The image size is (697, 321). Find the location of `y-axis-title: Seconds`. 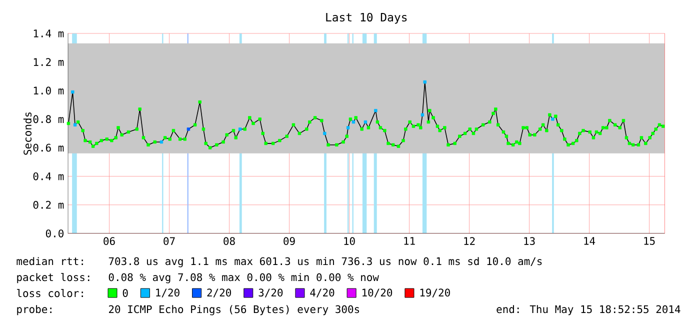

y-axis-title: Seconds is located at coordinates (27, 133).